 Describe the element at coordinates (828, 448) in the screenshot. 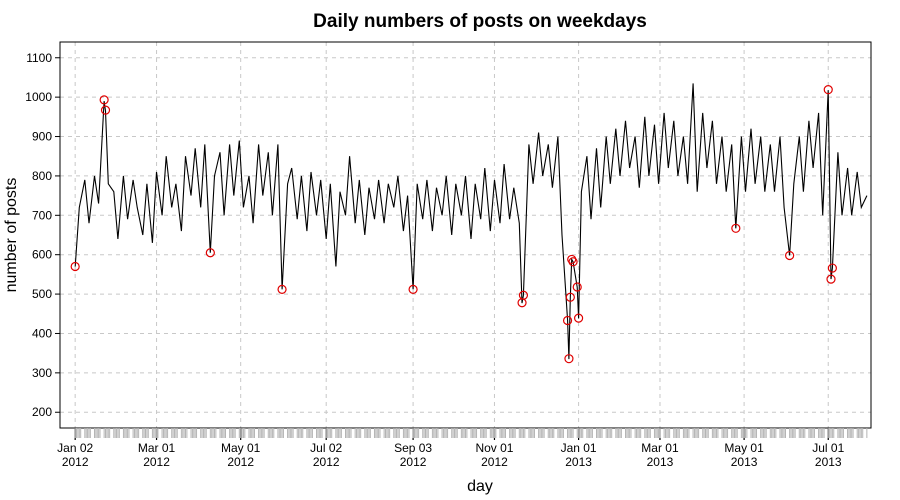

I see `x-tick-label: Jul 01` at that location.